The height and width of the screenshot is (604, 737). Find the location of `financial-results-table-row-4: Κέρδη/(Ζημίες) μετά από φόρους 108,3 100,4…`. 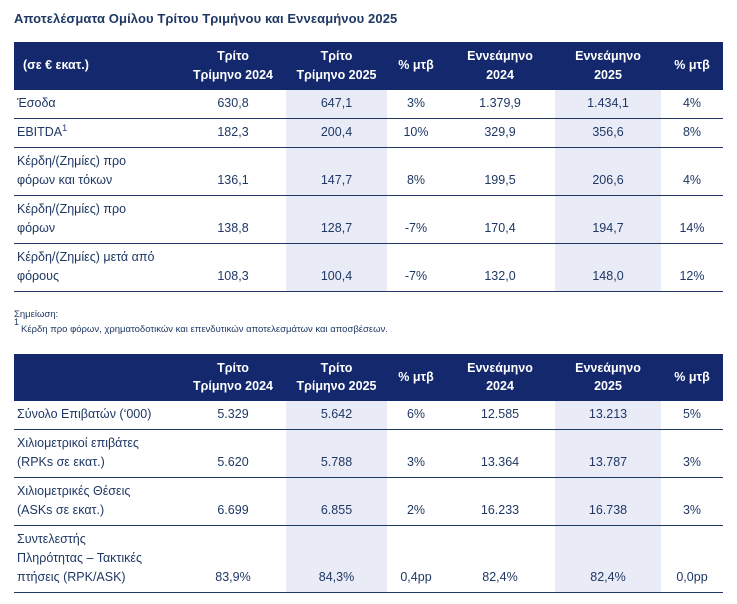

financial-results-table-row-4: Κέρδη/(Ζημίες) μετά από φόρους 108,3 100,4… is located at coordinates (368, 267).